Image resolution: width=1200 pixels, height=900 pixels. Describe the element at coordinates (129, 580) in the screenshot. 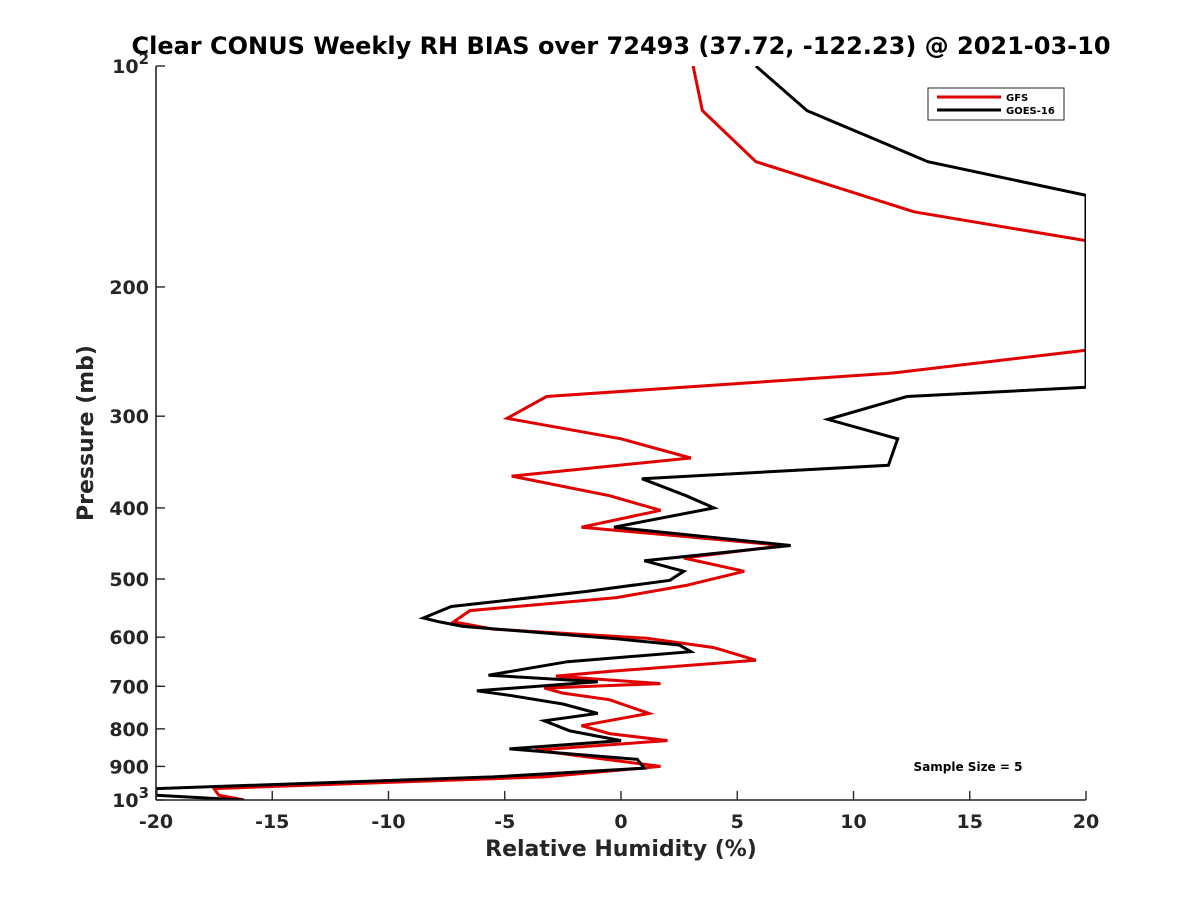

I see `y-tick-label: 500` at that location.